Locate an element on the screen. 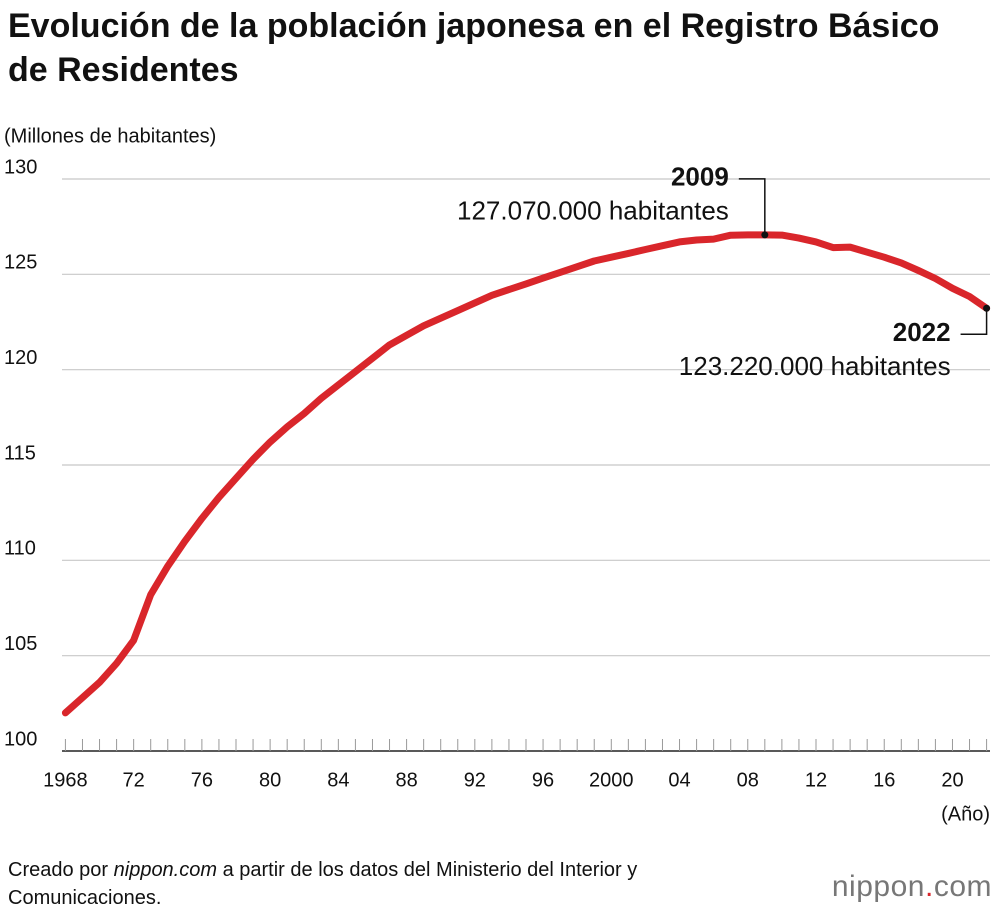  x-tick-label: 1968 is located at coordinates (65, 780).